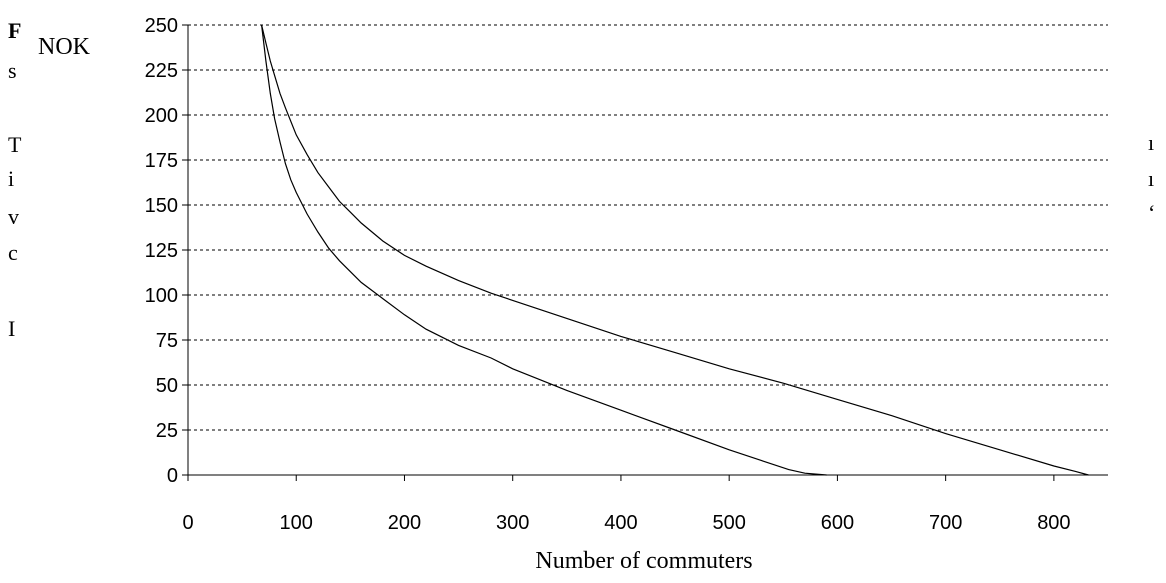 The image size is (1166, 583). Describe the element at coordinates (12, 70) in the screenshot. I see `background-letter: s` at that location.